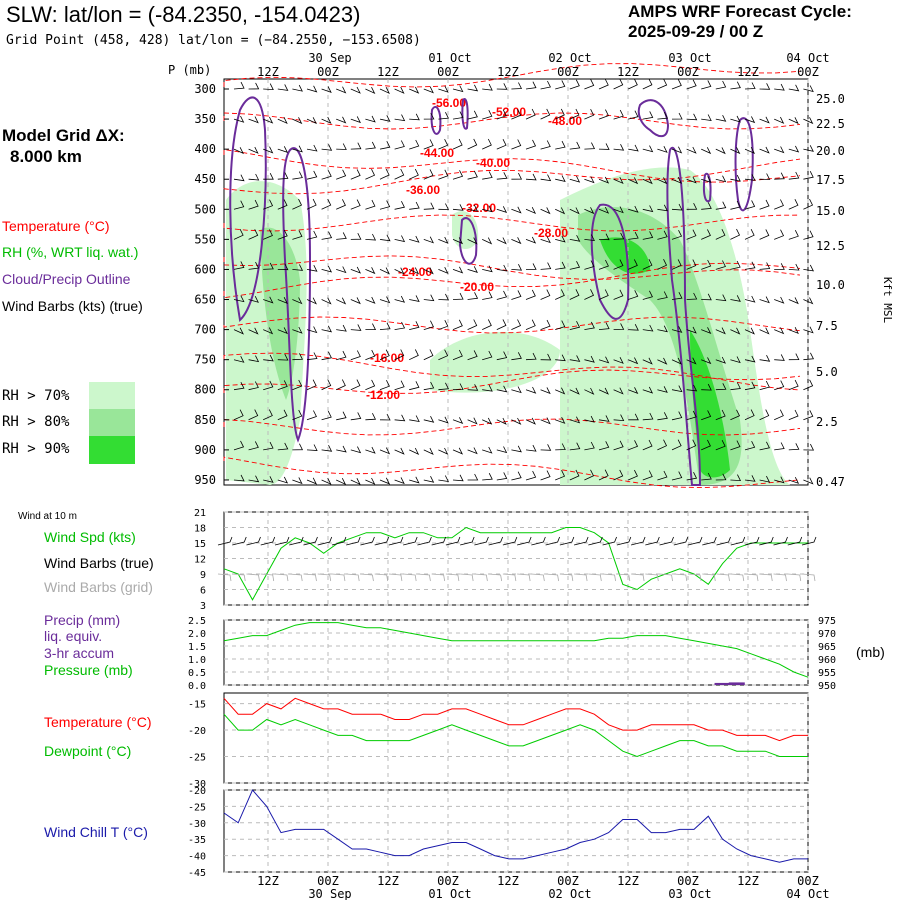 Image resolution: width=900 pixels, height=900 pixels. Describe the element at coordinates (830, 180) in the screenshot. I see `kft-tick-3: 17.5` at that location.